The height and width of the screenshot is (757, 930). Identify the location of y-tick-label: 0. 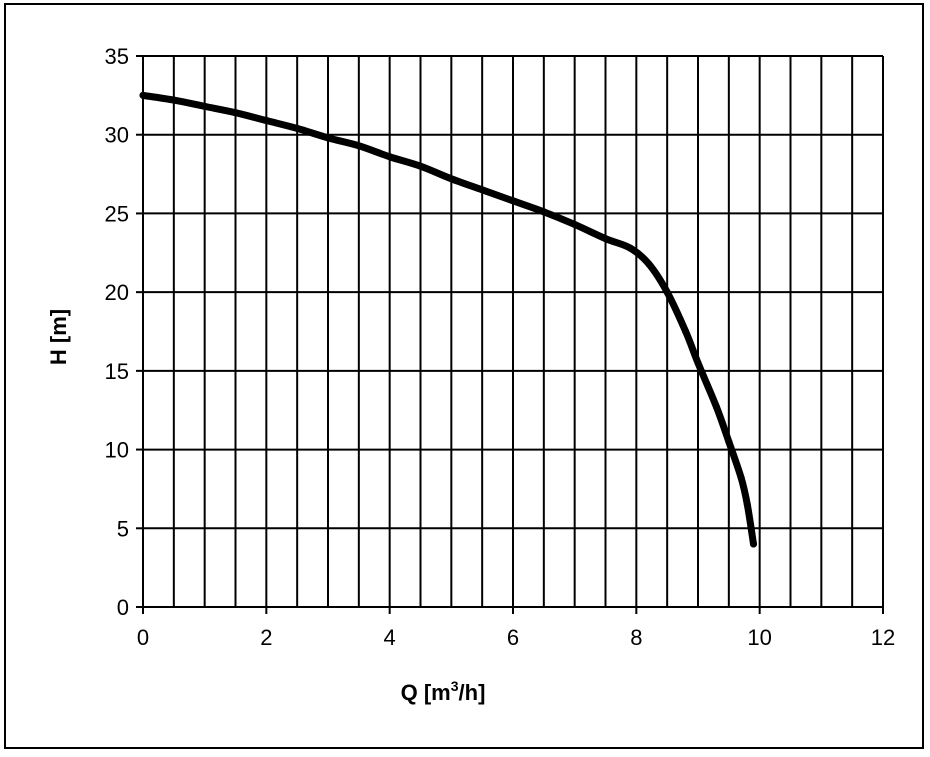
(123, 607).